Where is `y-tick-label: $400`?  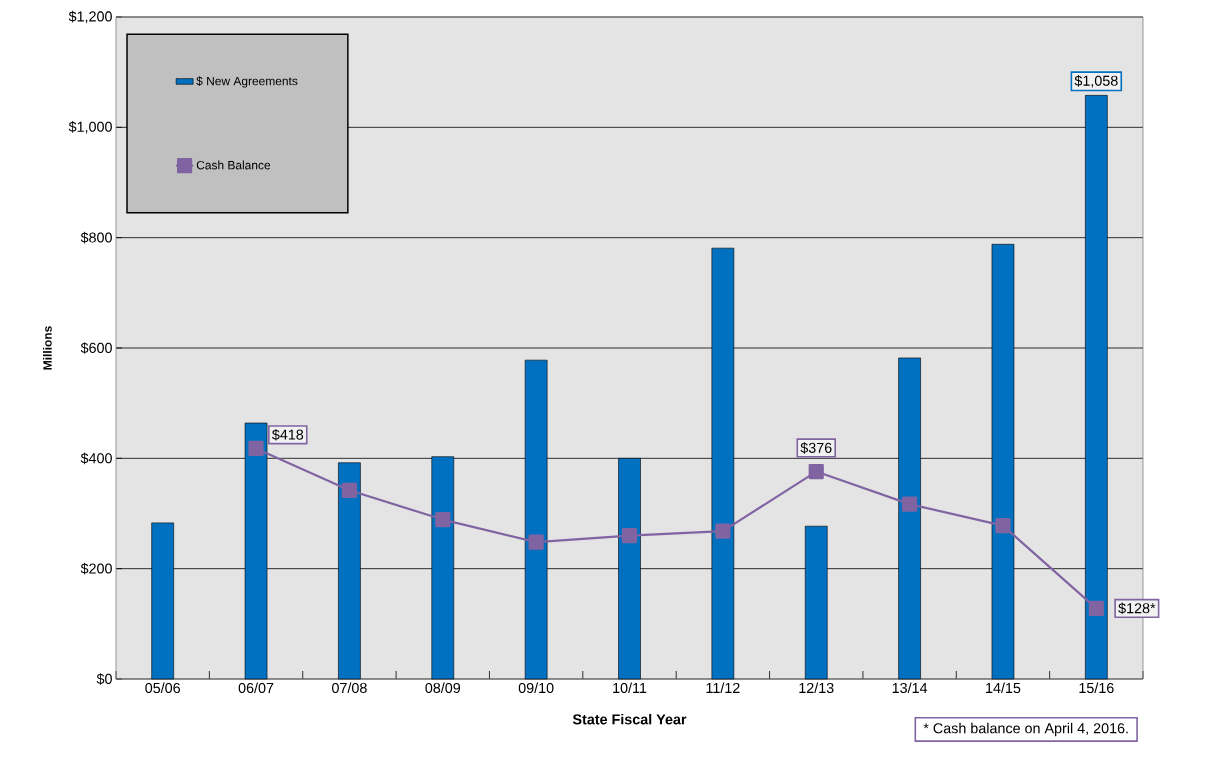 y-tick-label: $400 is located at coordinates (96, 458).